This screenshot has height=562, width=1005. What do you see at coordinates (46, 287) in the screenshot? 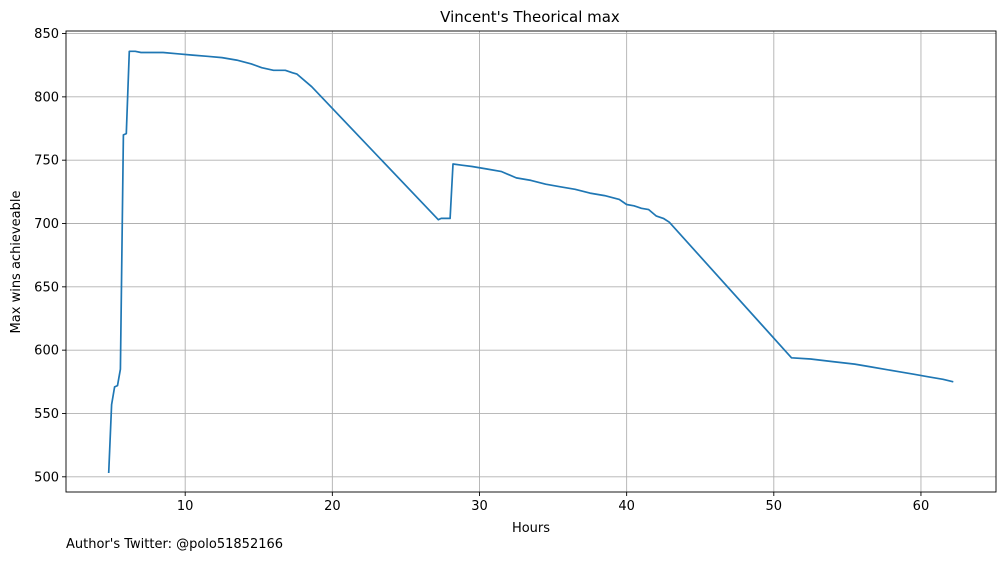
I see `y-tick-label: 650` at bounding box center [46, 287].